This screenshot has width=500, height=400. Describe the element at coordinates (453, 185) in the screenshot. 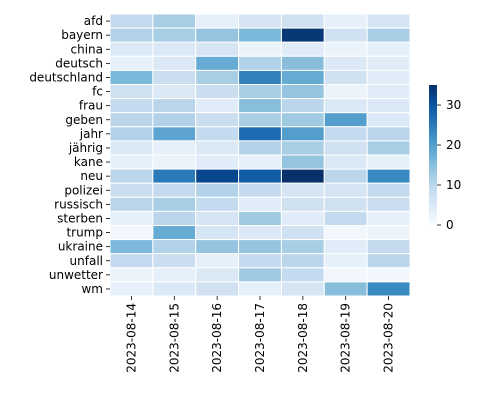

I see `colorbar-tick-label: 10` at that location.